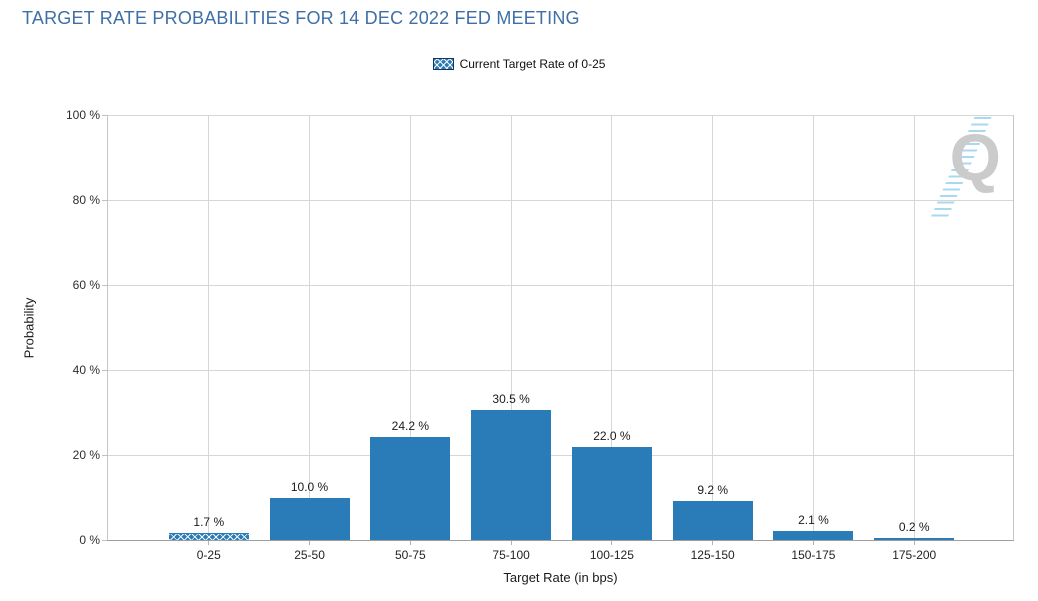  Describe the element at coordinates (208, 555) in the screenshot. I see `x-tick-label: 0-25` at that location.